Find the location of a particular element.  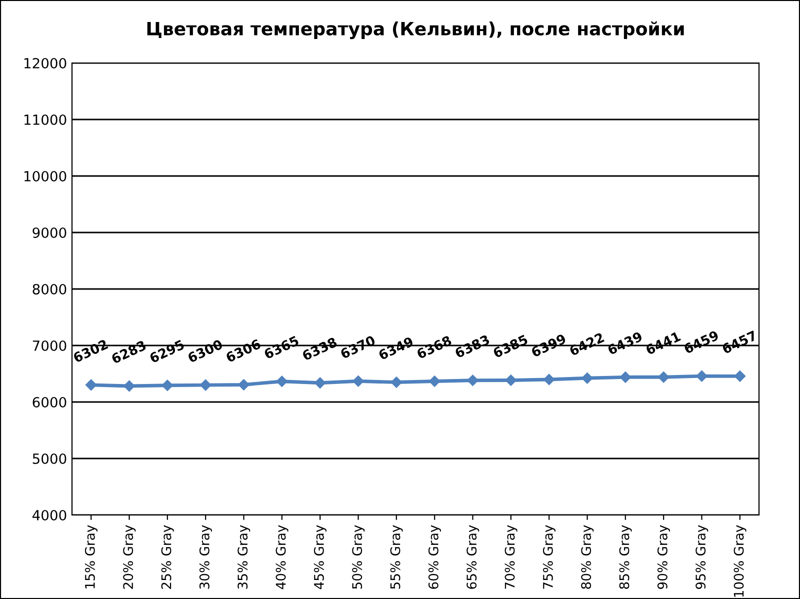

y-tick-label: 11000 is located at coordinates (45, 119).